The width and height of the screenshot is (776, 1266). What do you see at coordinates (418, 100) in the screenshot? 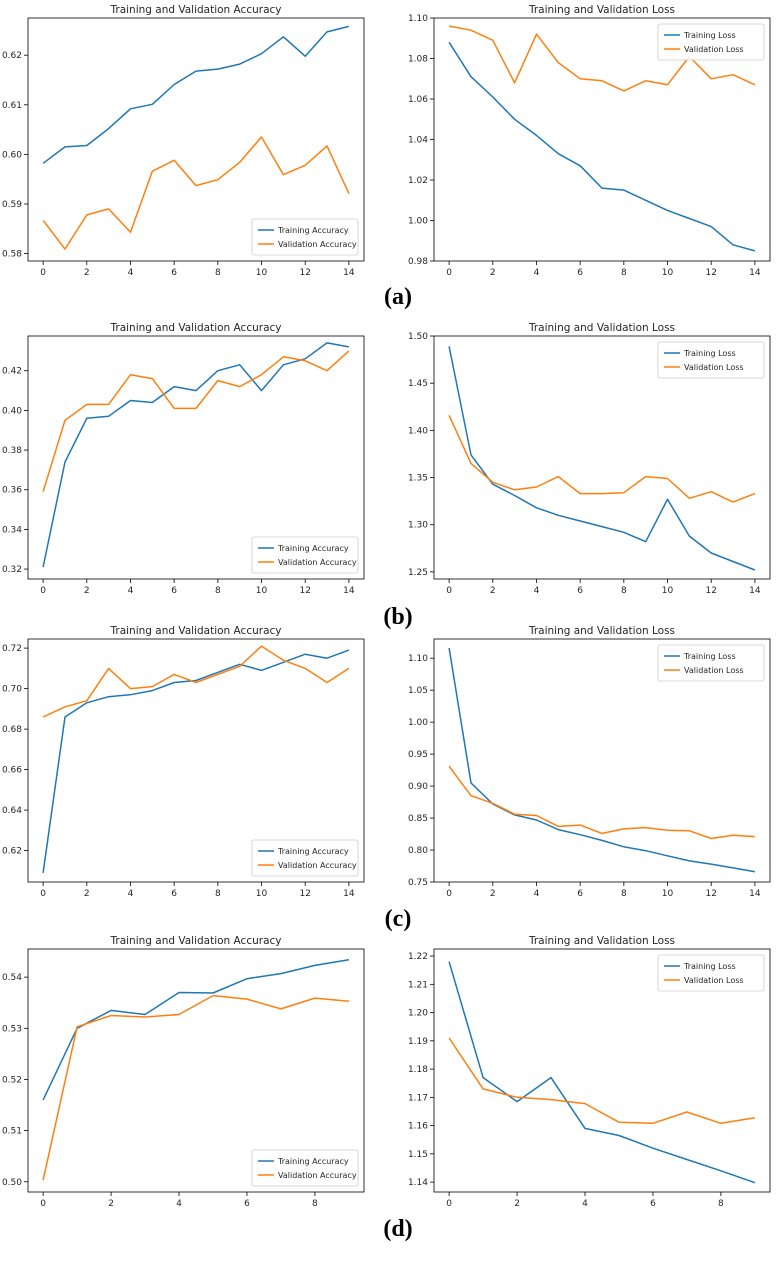
I see `y-tick-label: 1.06` at bounding box center [418, 100].